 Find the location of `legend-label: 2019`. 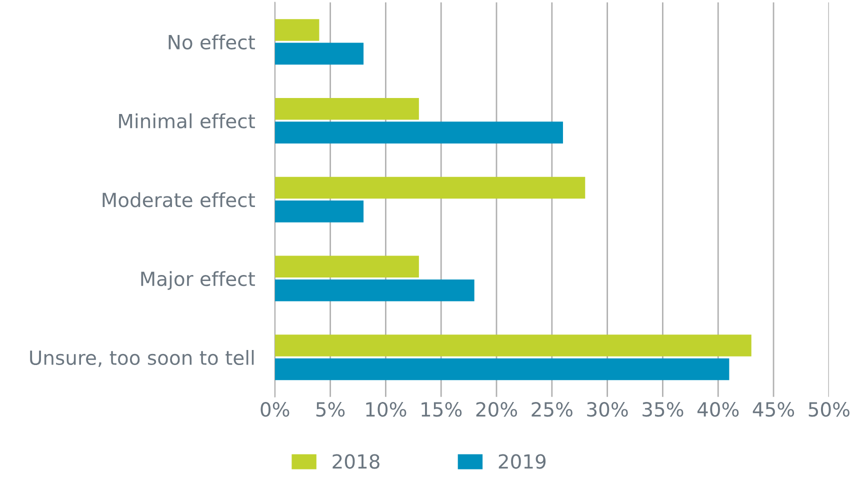

legend-label: 2019 is located at coordinates (522, 461).